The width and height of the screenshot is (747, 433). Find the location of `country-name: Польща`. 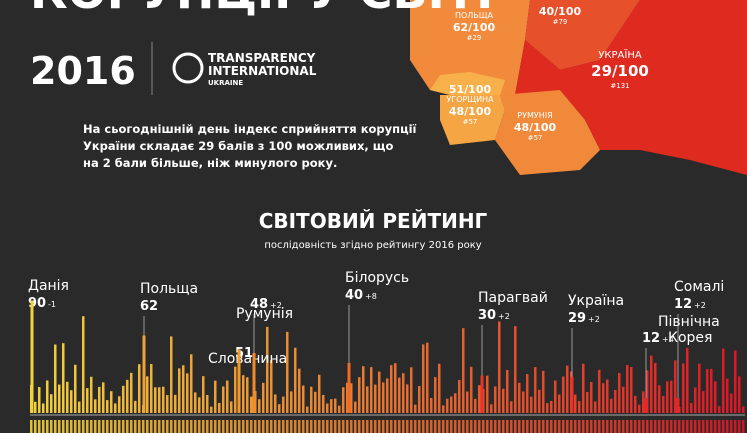

country-name: Польща is located at coordinates (169, 289).